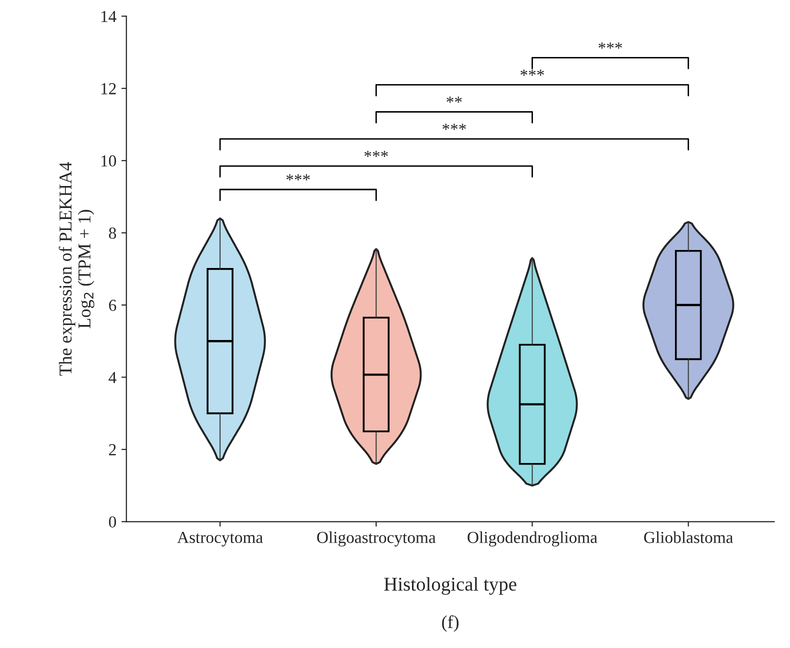  I want to click on x-tick-label: Astrocytoma, so click(220, 539).